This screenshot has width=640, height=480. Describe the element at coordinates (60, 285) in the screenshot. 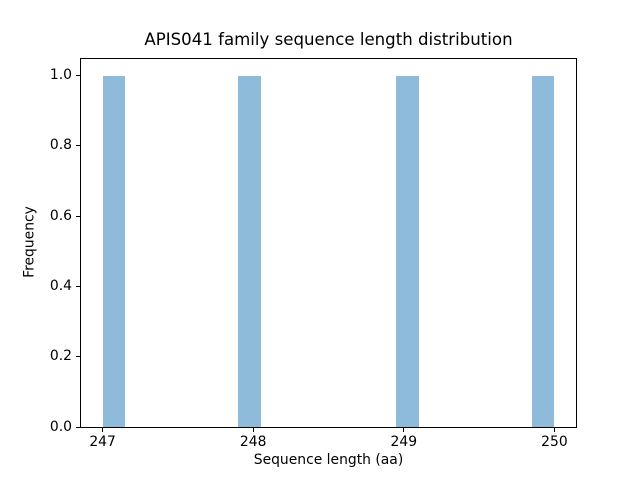

I see `y-tick-label: 0.4` at that location.